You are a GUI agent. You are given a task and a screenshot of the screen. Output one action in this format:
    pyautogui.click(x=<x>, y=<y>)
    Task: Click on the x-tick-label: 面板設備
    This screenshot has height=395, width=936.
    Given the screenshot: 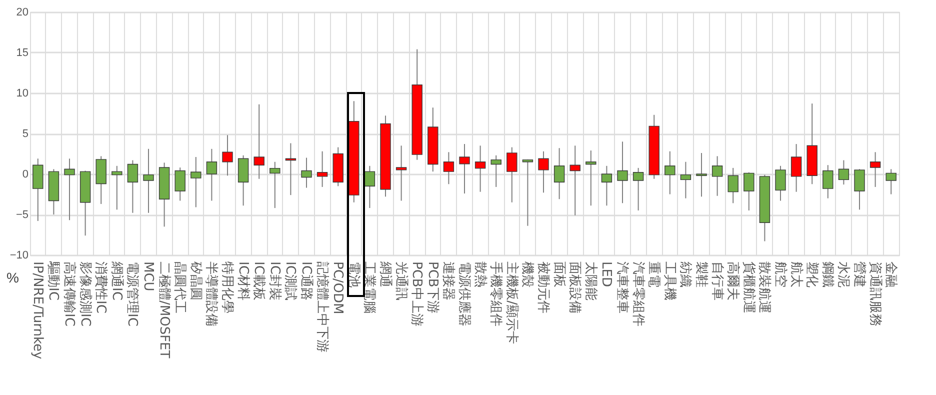 What is the action you would take?
    pyautogui.click(x=574, y=288)
    